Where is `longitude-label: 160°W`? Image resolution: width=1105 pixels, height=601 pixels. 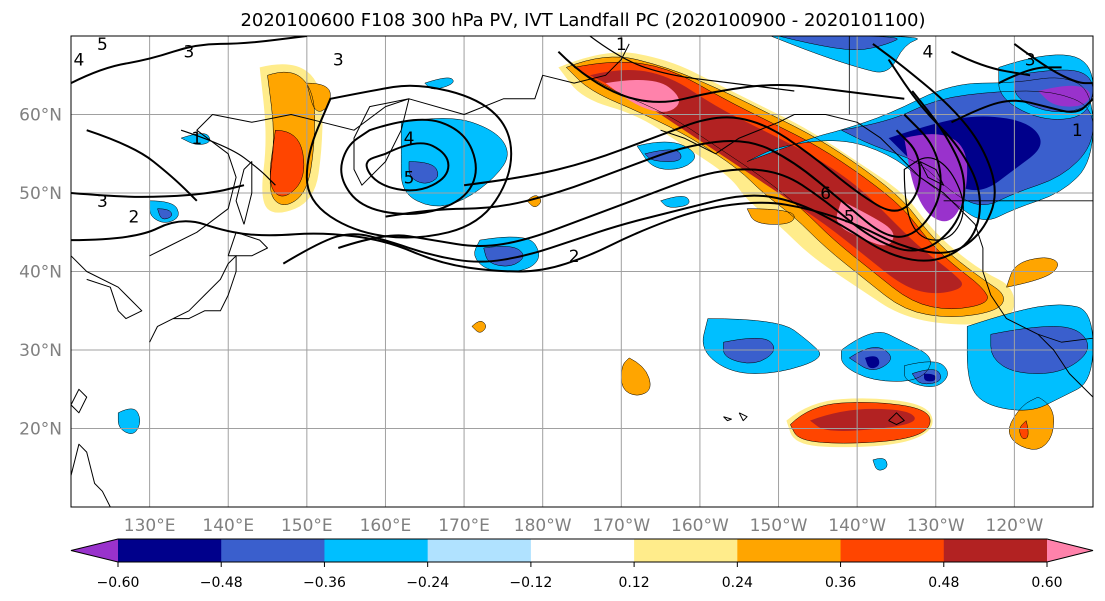
longitude-label: 160°W is located at coordinates (700, 526).